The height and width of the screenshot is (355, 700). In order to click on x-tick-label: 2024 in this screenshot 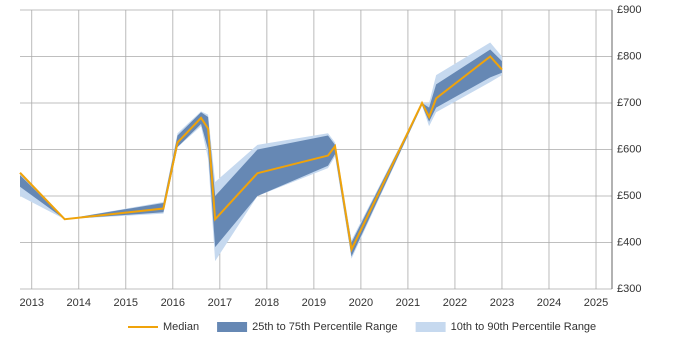, I will do `click(549, 303)`.